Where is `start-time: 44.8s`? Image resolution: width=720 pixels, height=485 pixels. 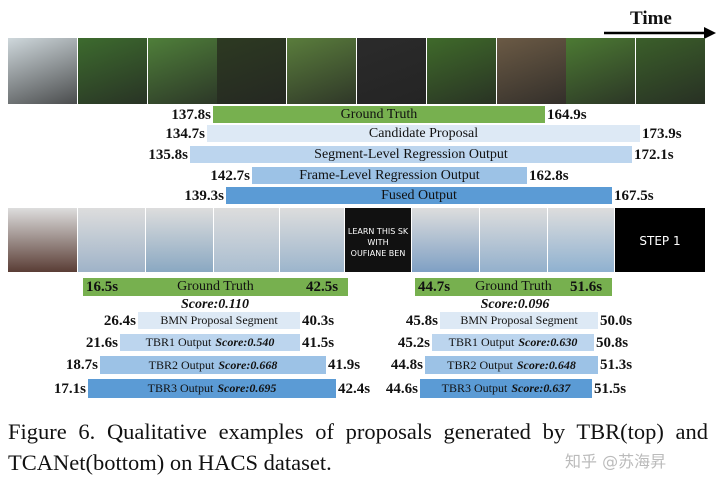
start-time: 44.8s is located at coordinates (406, 365).